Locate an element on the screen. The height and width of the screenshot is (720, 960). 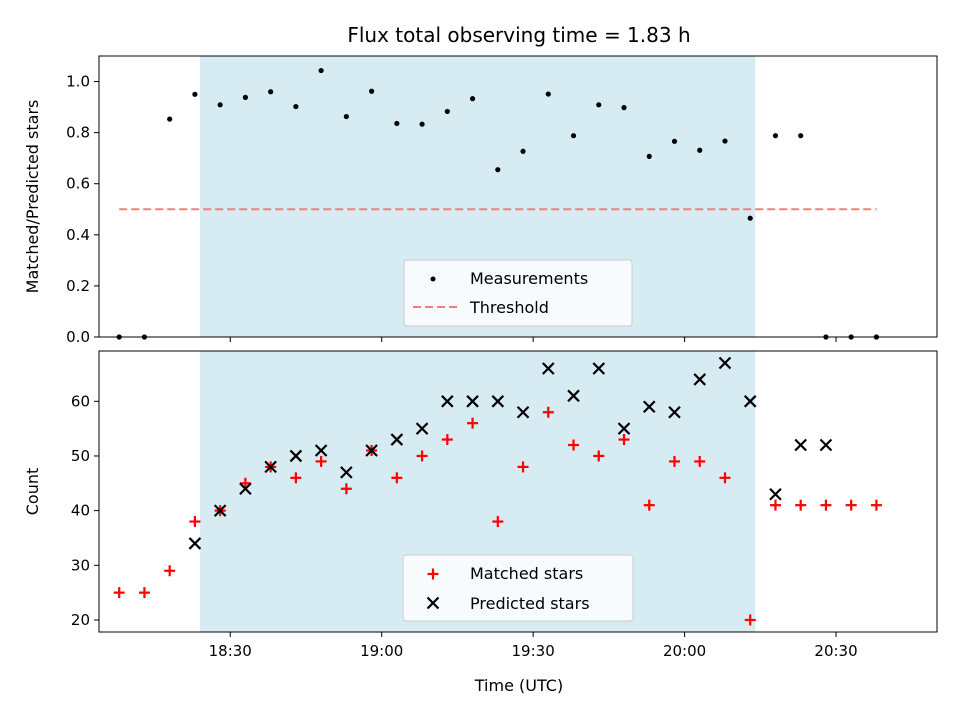
ratio-y-axis-label: Matched/Predicted stars is located at coordinates (32, 197).